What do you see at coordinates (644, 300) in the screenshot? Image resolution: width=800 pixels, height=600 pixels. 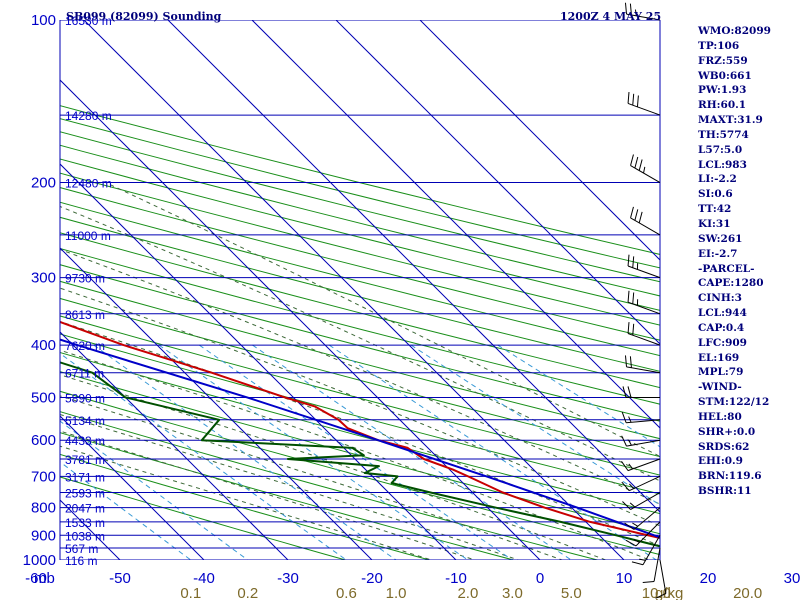 I see `wind-barbs` at bounding box center [644, 300].